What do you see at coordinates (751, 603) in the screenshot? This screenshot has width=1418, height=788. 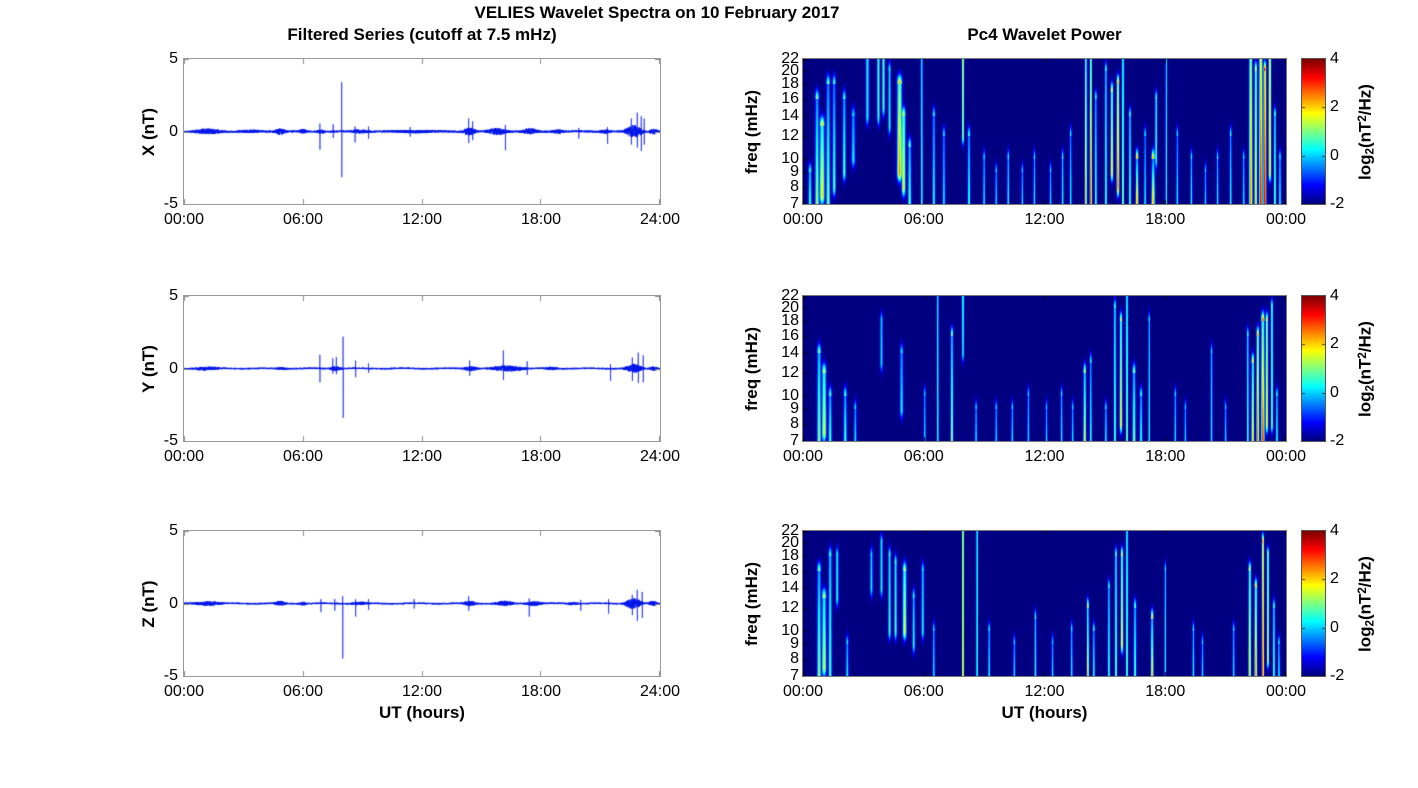 I see `sp-z-ylabel: freq (mHz)` at bounding box center [751, 603].